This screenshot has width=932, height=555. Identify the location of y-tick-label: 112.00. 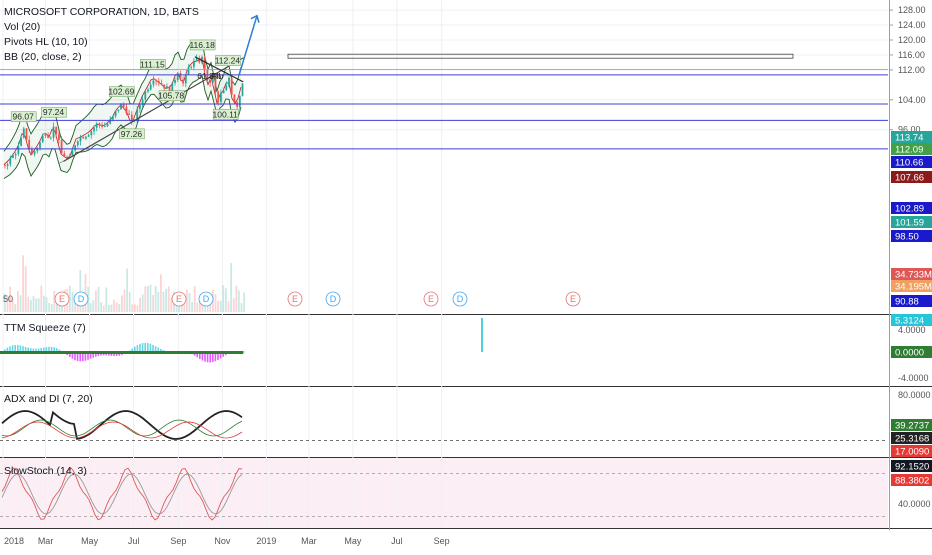
(911, 70).